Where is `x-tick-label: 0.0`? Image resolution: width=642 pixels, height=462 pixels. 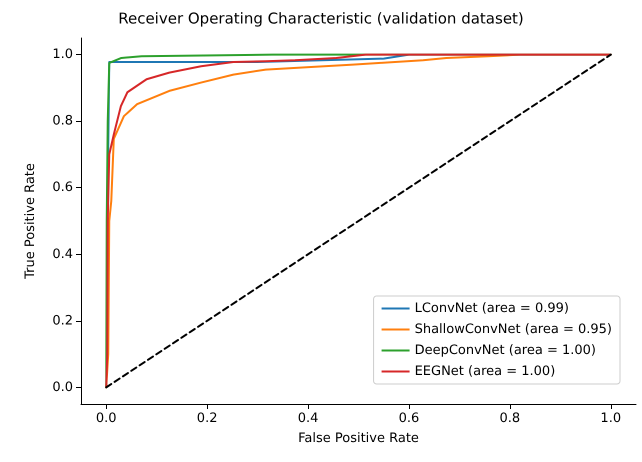 x-tick-label: 0.0 is located at coordinates (106, 418).